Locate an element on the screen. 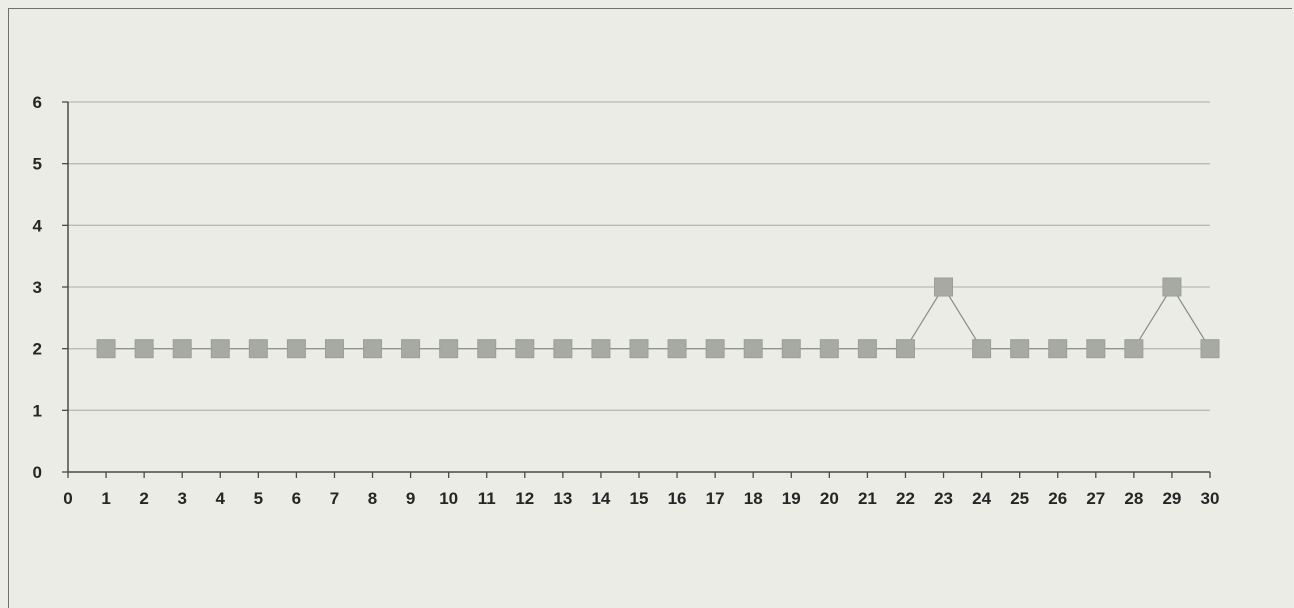 The width and height of the screenshot is (1294, 608). x-tick-label-5: 5 is located at coordinates (258, 498).